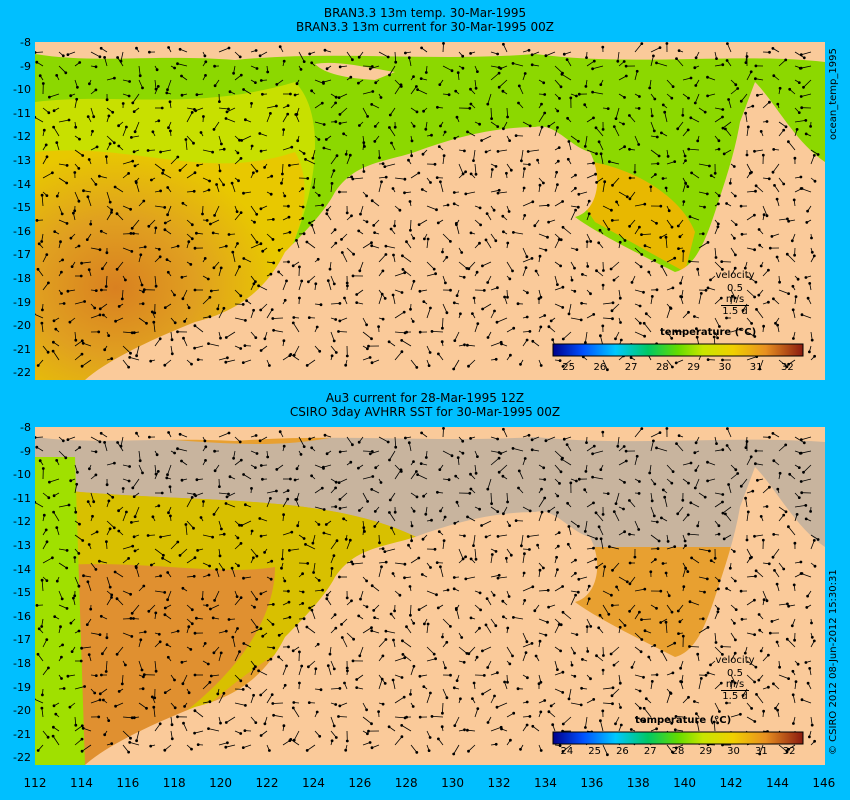  What do you see at coordinates (25, 42) in the screenshot?
I see `lat-tick-label: -8` at bounding box center [25, 42].